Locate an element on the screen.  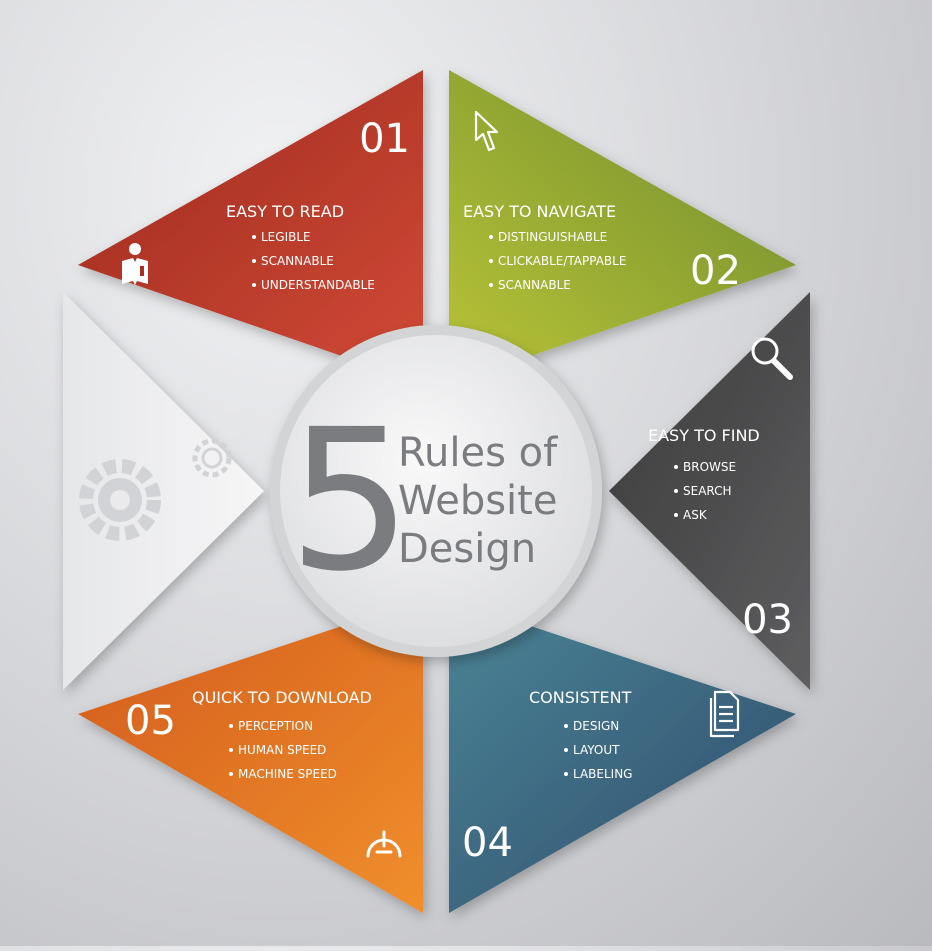
center-line1: Rules of is located at coordinates (478, 453).